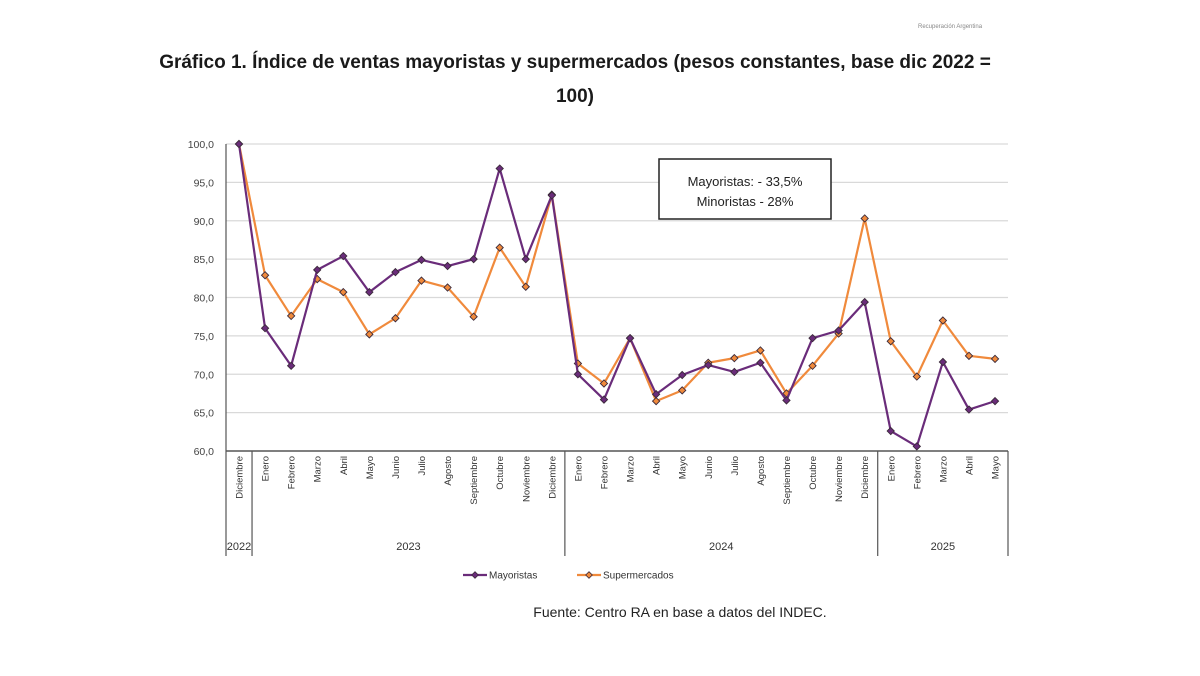  What do you see at coordinates (201, 145) in the screenshot?
I see `y-tick-label: 100,0` at bounding box center [201, 145].